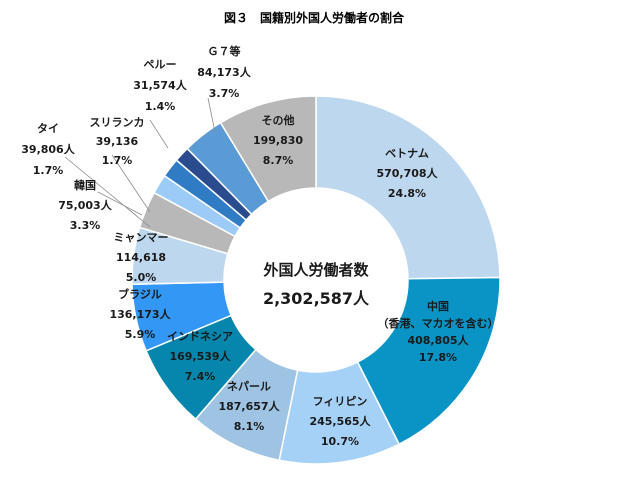 This screenshot has width=628, height=480. What do you see at coordinates (438, 340) in the screenshot?
I see `slice-count-1: 408,805人` at bounding box center [438, 340].